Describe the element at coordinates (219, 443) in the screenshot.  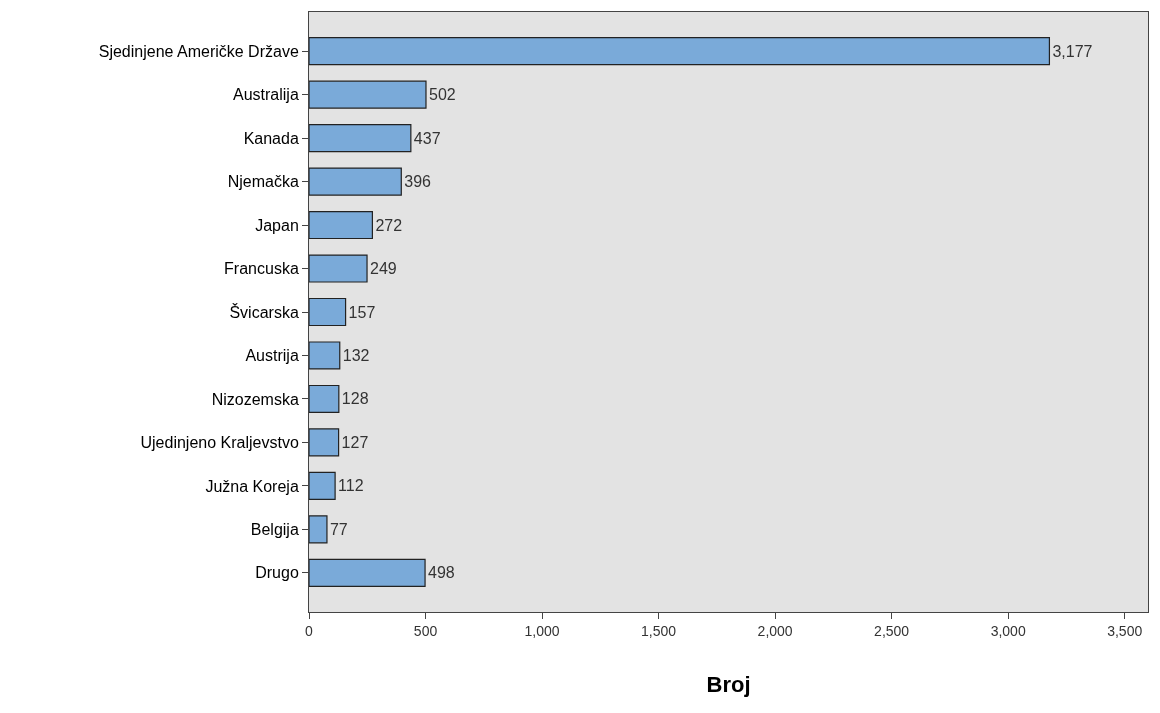
I see `y-tick-label: Ujedinjeno Kraljevstvo` at that location.